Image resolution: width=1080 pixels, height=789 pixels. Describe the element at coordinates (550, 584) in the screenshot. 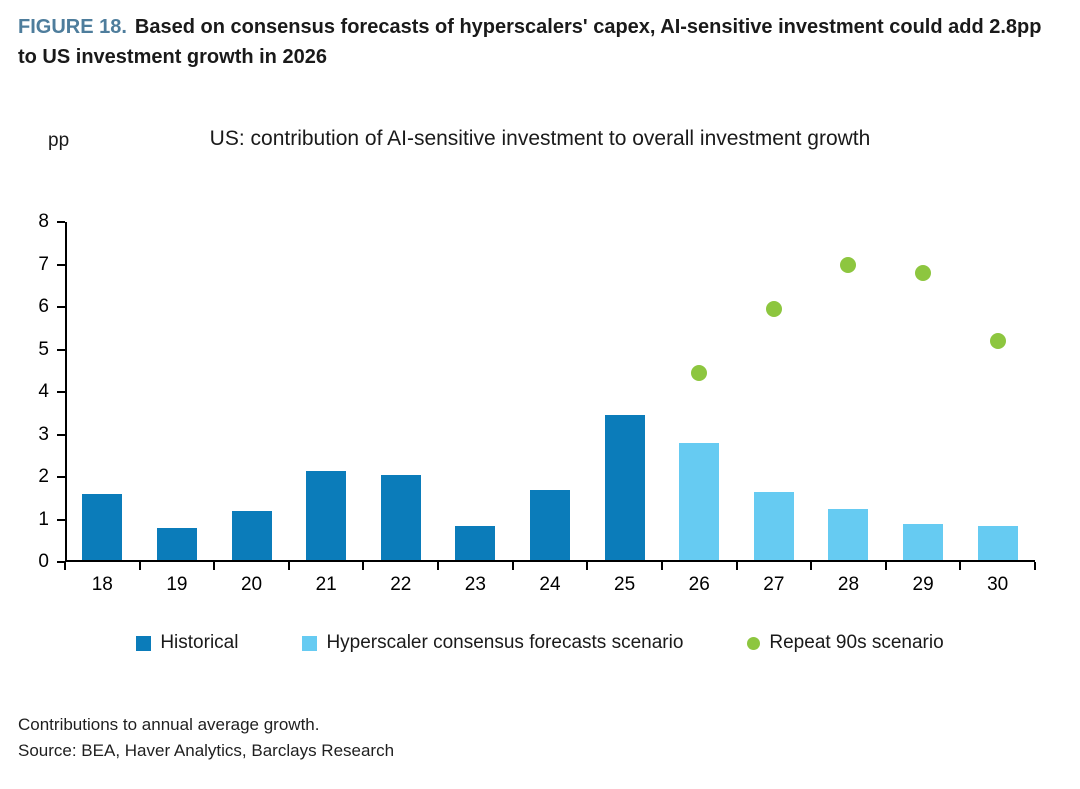

I see `x-tick-label: 24` at that location.